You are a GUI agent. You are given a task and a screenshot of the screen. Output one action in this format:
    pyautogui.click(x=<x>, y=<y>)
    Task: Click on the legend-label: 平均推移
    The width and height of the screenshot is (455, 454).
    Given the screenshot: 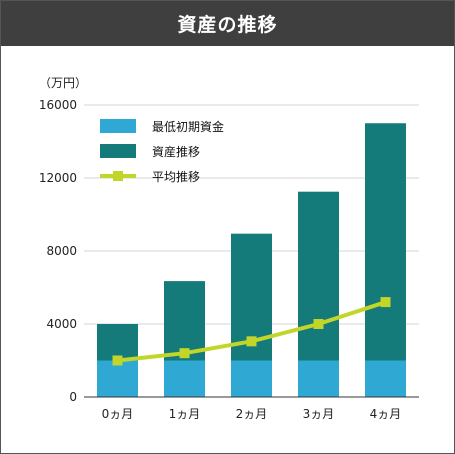 What is the action you would take?
    pyautogui.click(x=176, y=177)
    